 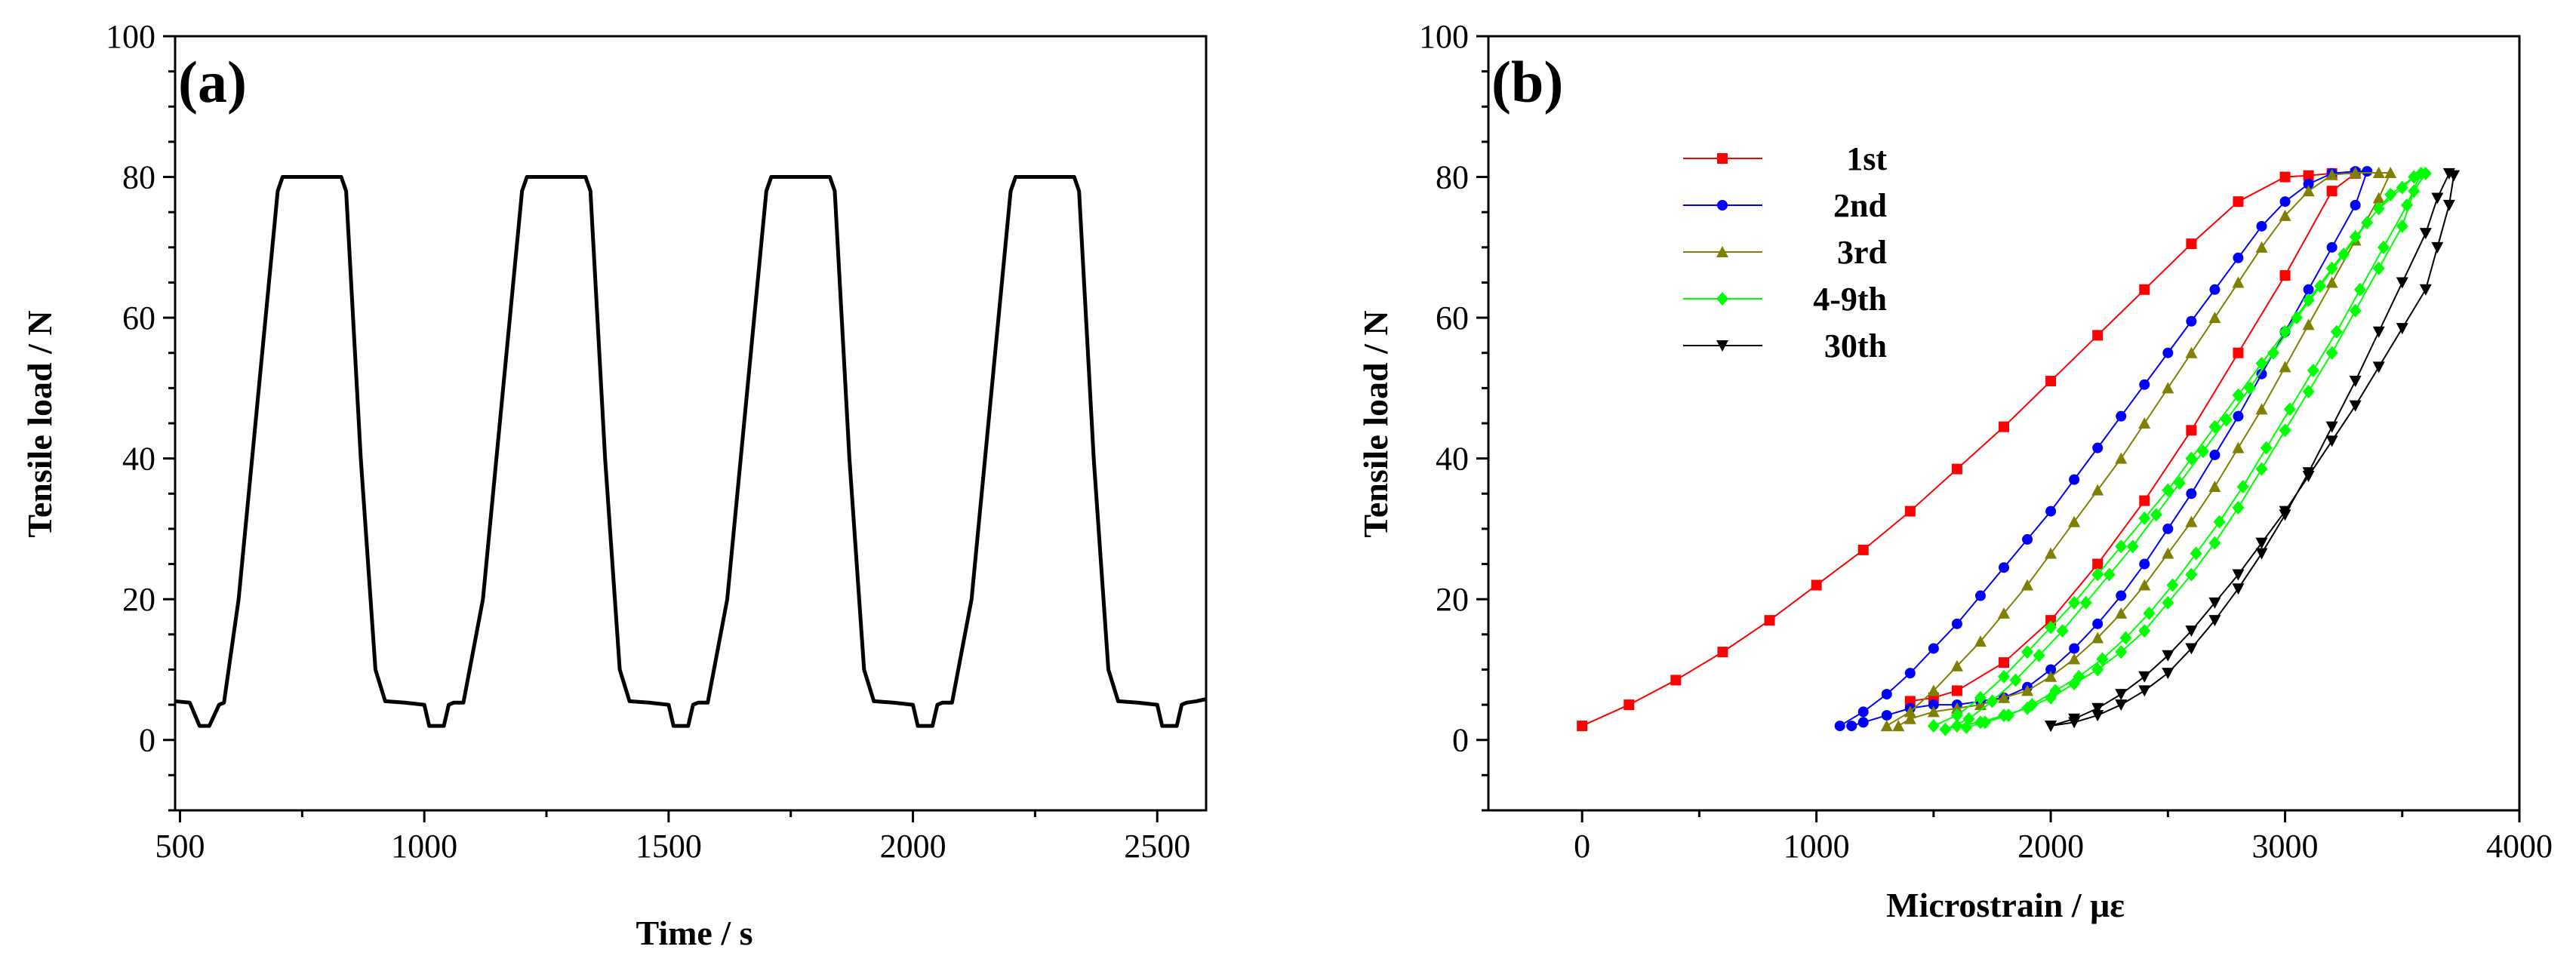 What do you see at coordinates (1722, 251) in the screenshot?
I see `legend-marker-3rd` at bounding box center [1722, 251].